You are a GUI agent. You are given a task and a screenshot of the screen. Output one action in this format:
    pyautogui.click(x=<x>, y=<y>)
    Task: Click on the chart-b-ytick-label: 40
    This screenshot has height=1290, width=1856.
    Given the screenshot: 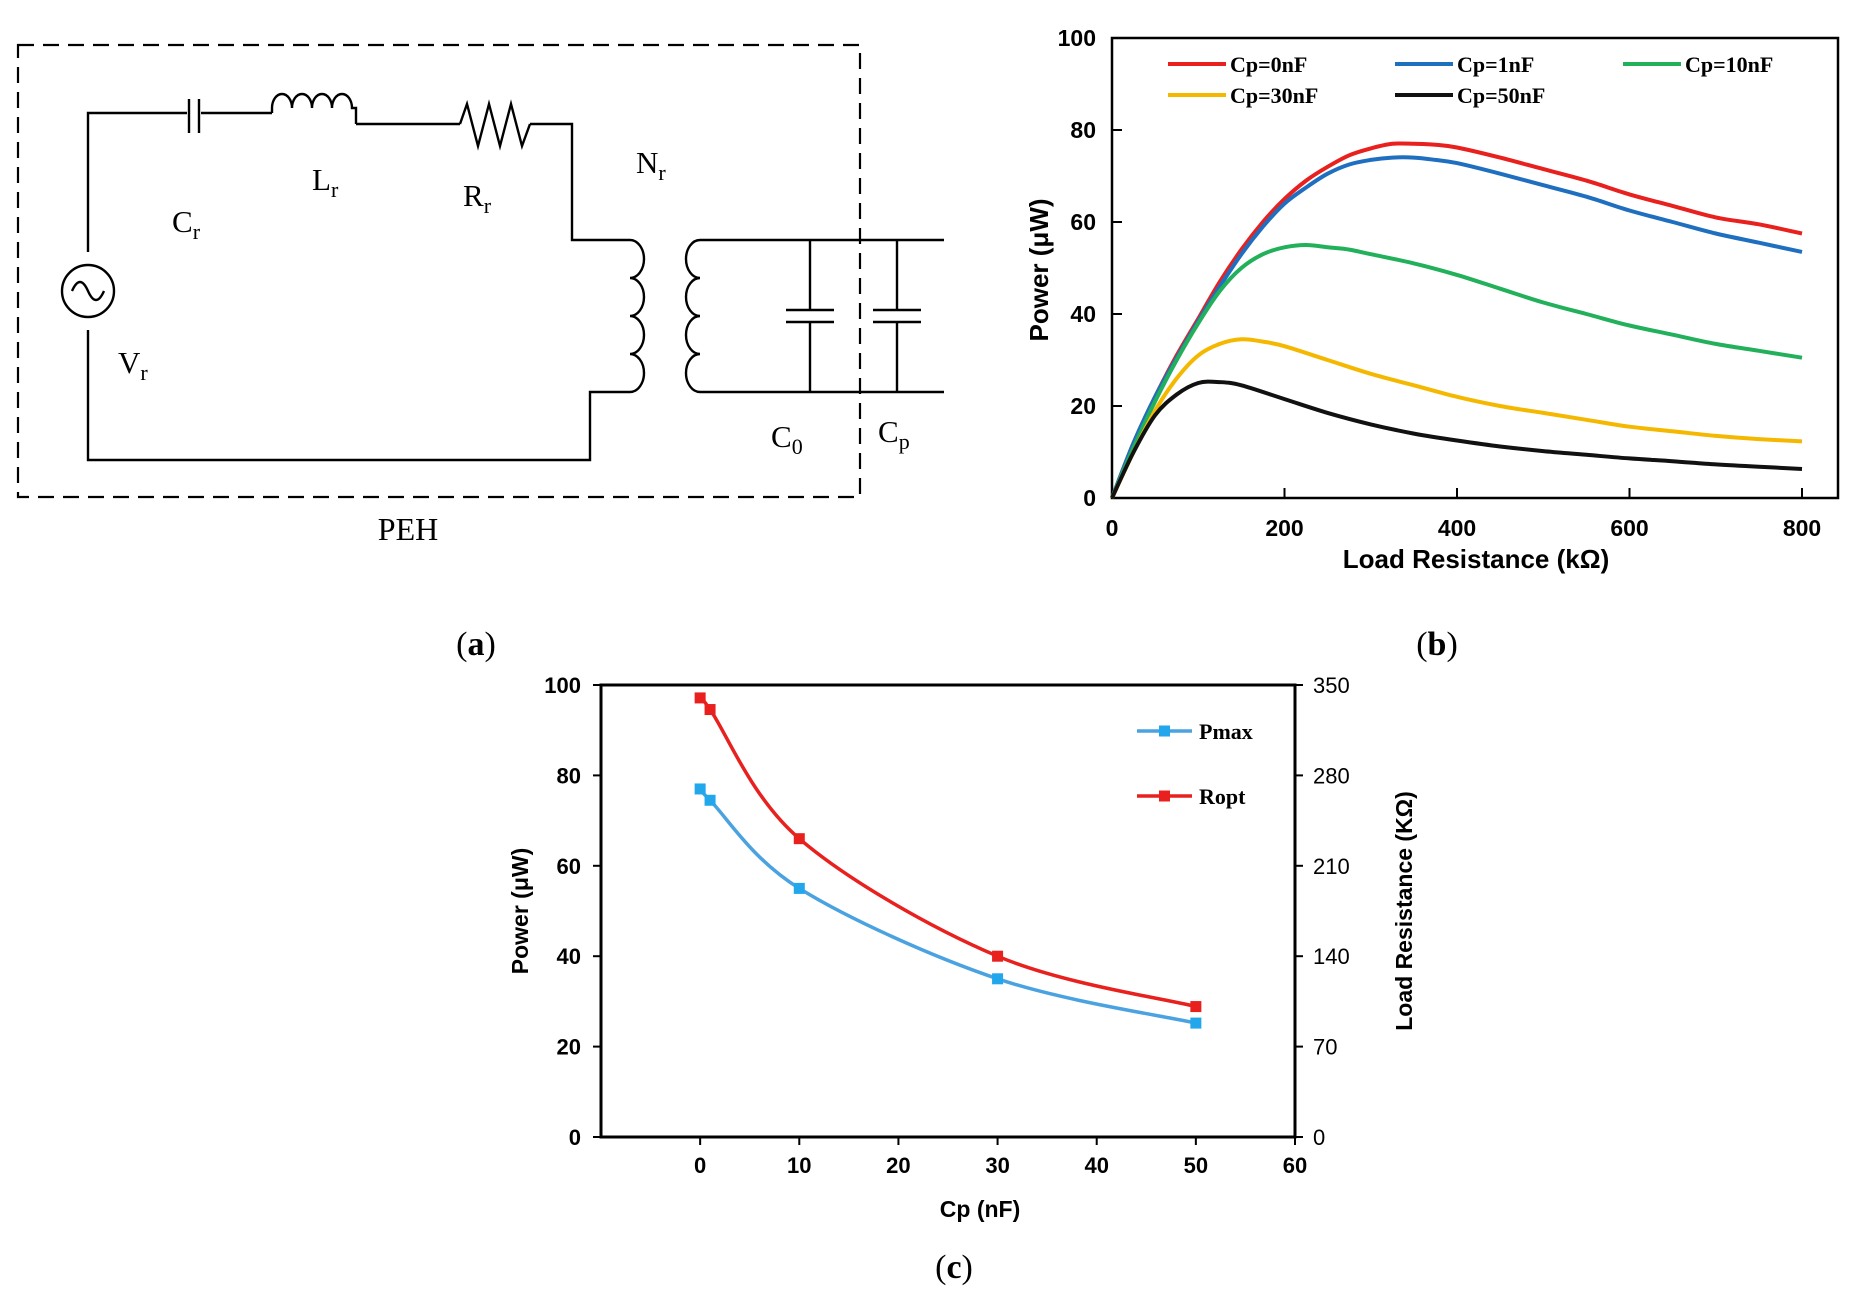 What is the action you would take?
    pyautogui.click(x=1083, y=314)
    